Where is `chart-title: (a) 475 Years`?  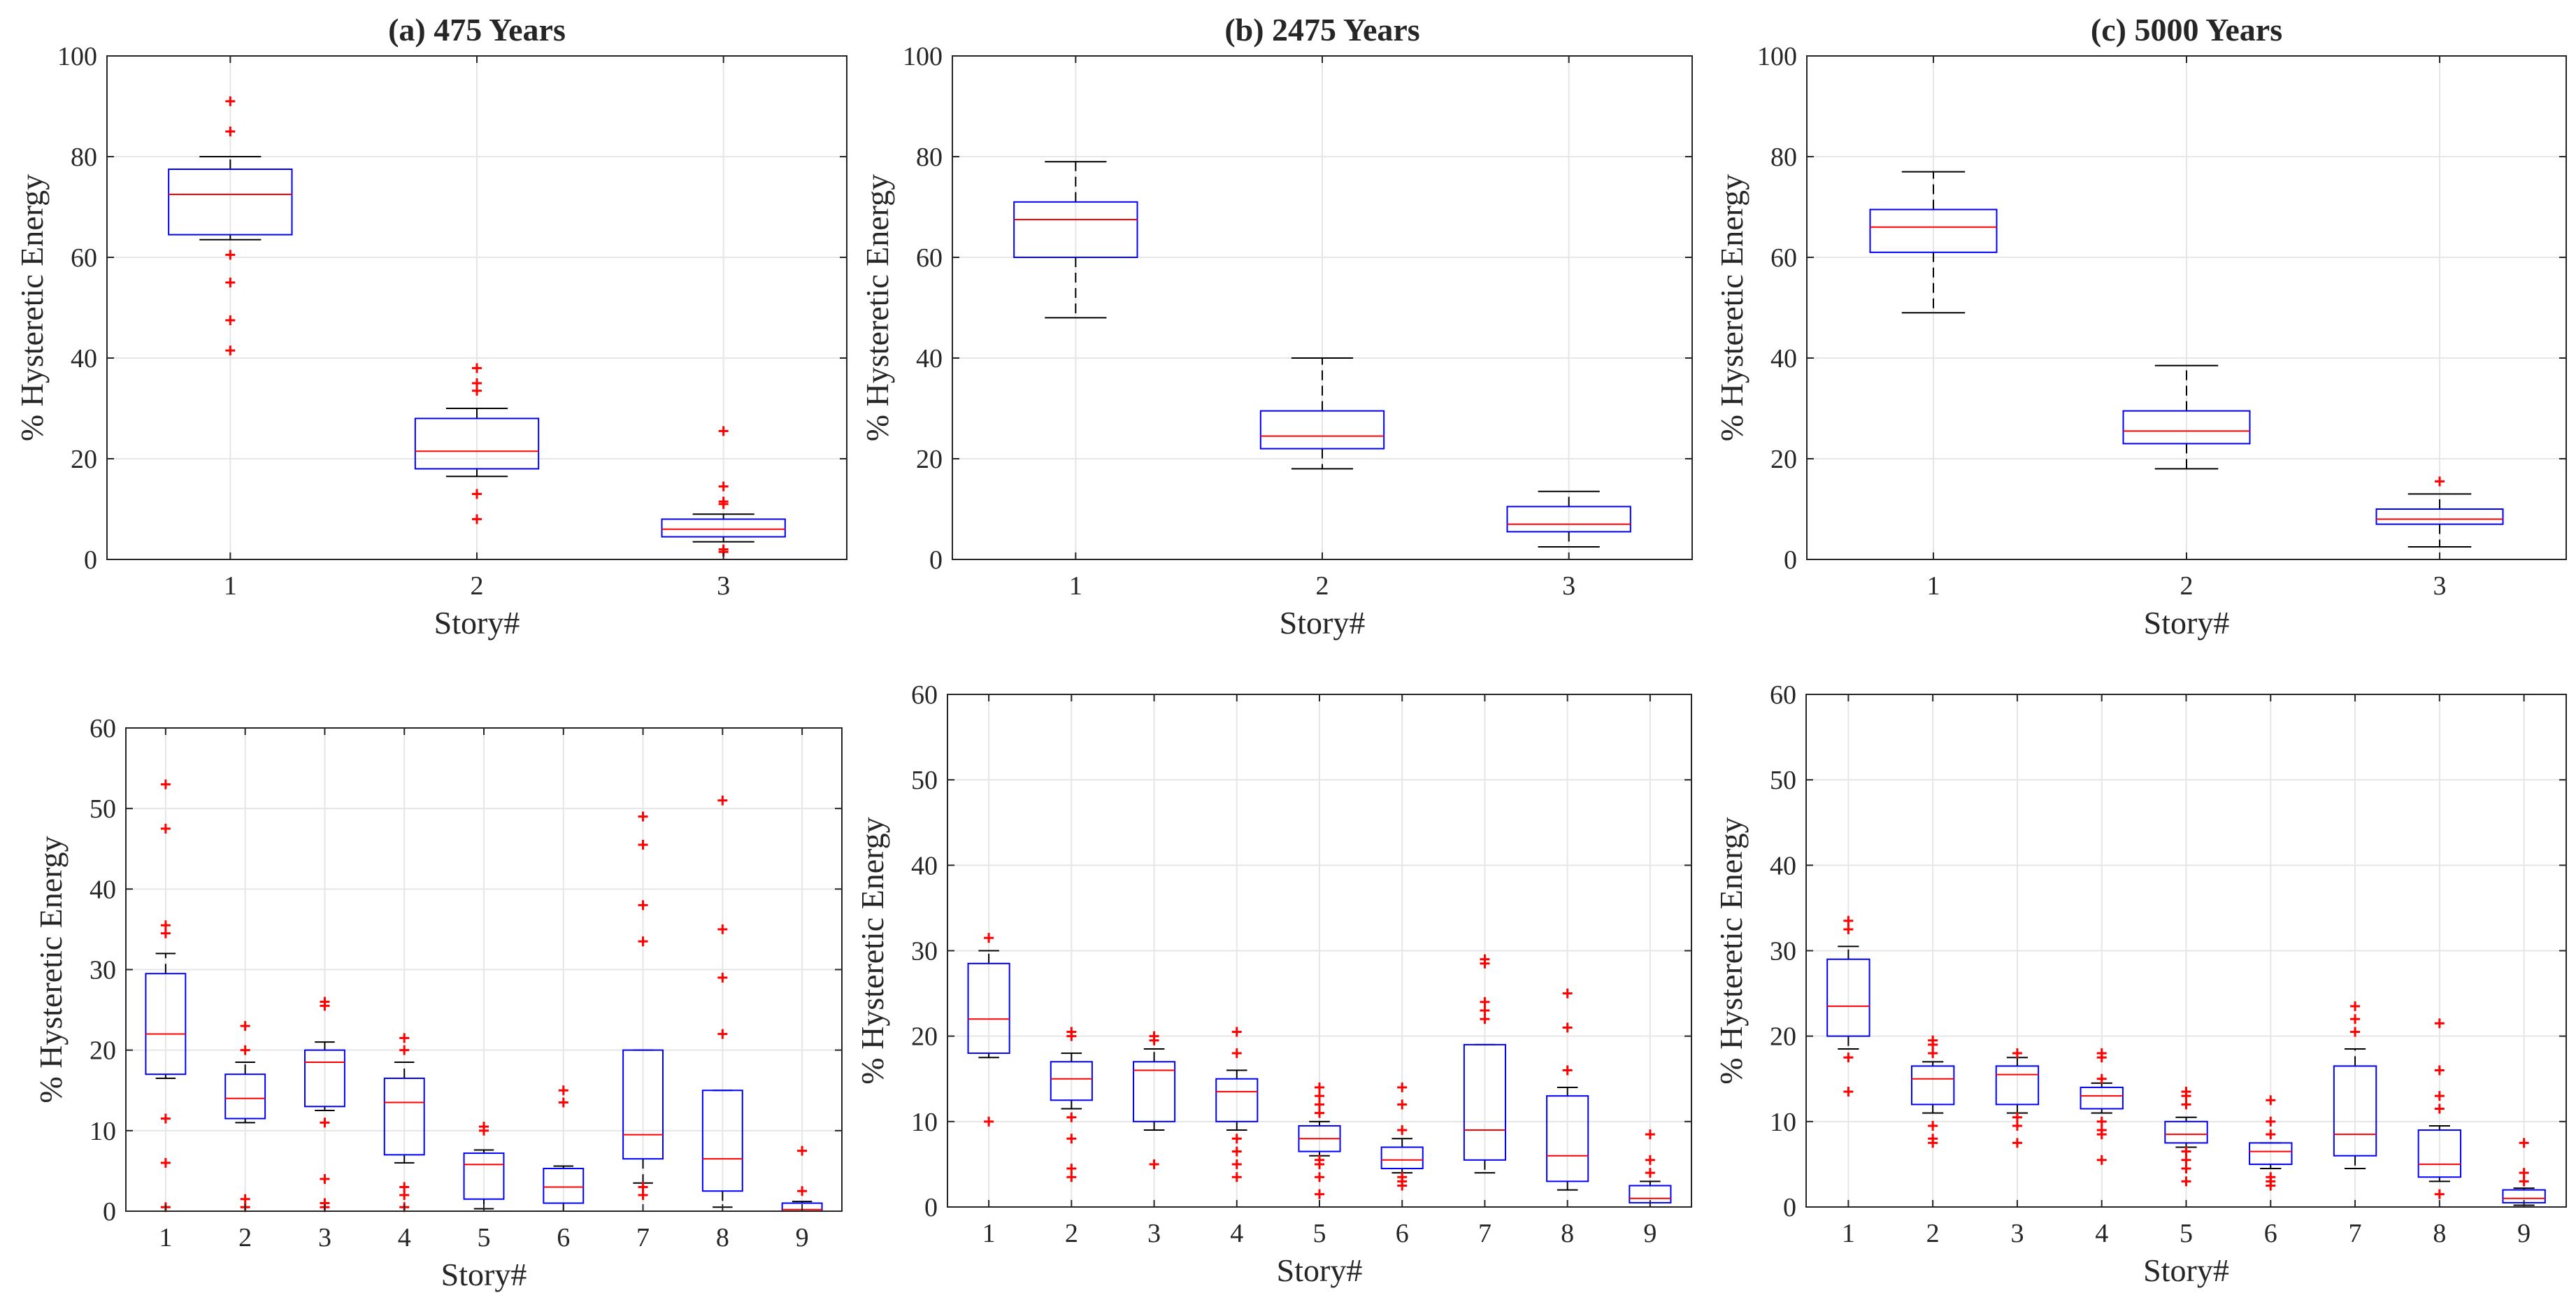
chart-title: (a) 475 Years is located at coordinates (477, 30).